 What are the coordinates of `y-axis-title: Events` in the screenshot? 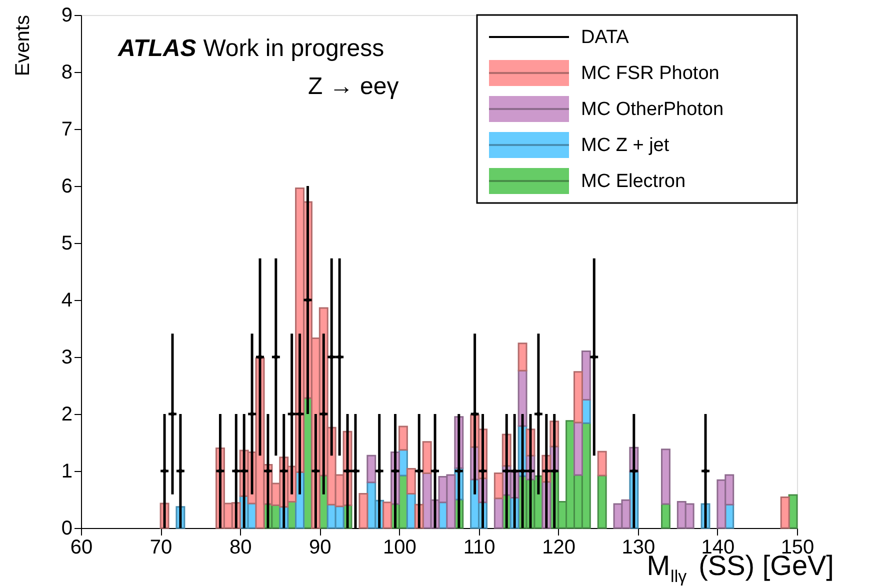 It's located at (23, 45).